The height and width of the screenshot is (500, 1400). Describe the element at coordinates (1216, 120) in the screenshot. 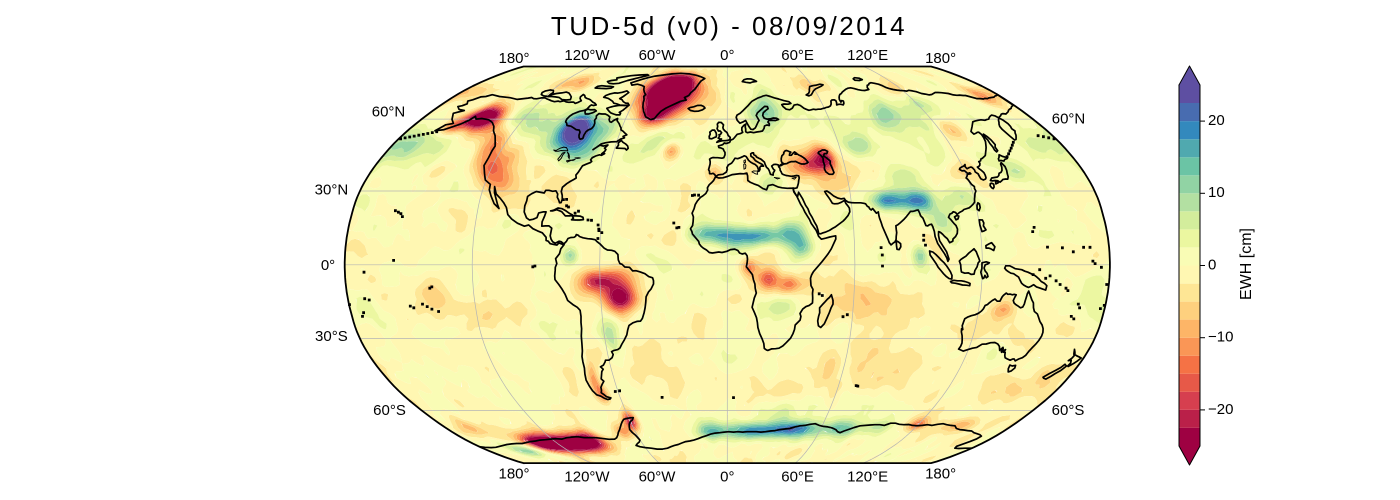

I see `svg-text: 20` at that location.